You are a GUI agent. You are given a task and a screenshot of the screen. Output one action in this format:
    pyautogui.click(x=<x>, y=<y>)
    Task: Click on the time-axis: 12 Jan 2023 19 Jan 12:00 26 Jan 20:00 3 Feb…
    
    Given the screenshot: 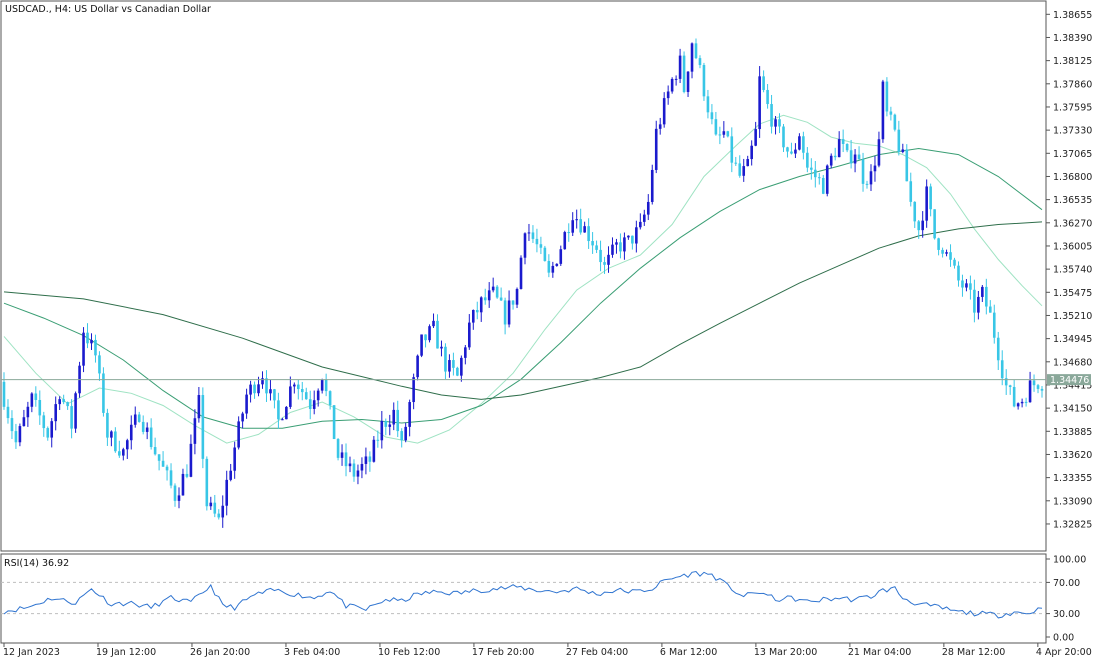 What is the action you would take?
    pyautogui.click(x=547, y=650)
    